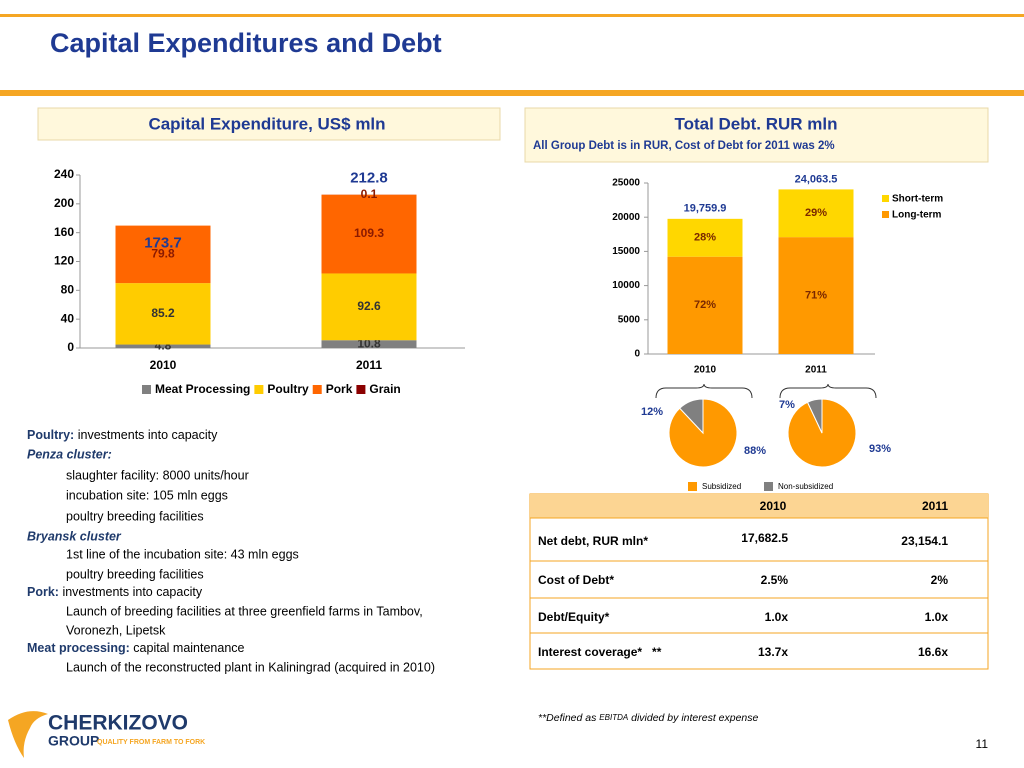 The width and height of the screenshot is (1024, 768). What do you see at coordinates (816, 370) in the screenshot?
I see `x-tick-label: 2011` at bounding box center [816, 370].